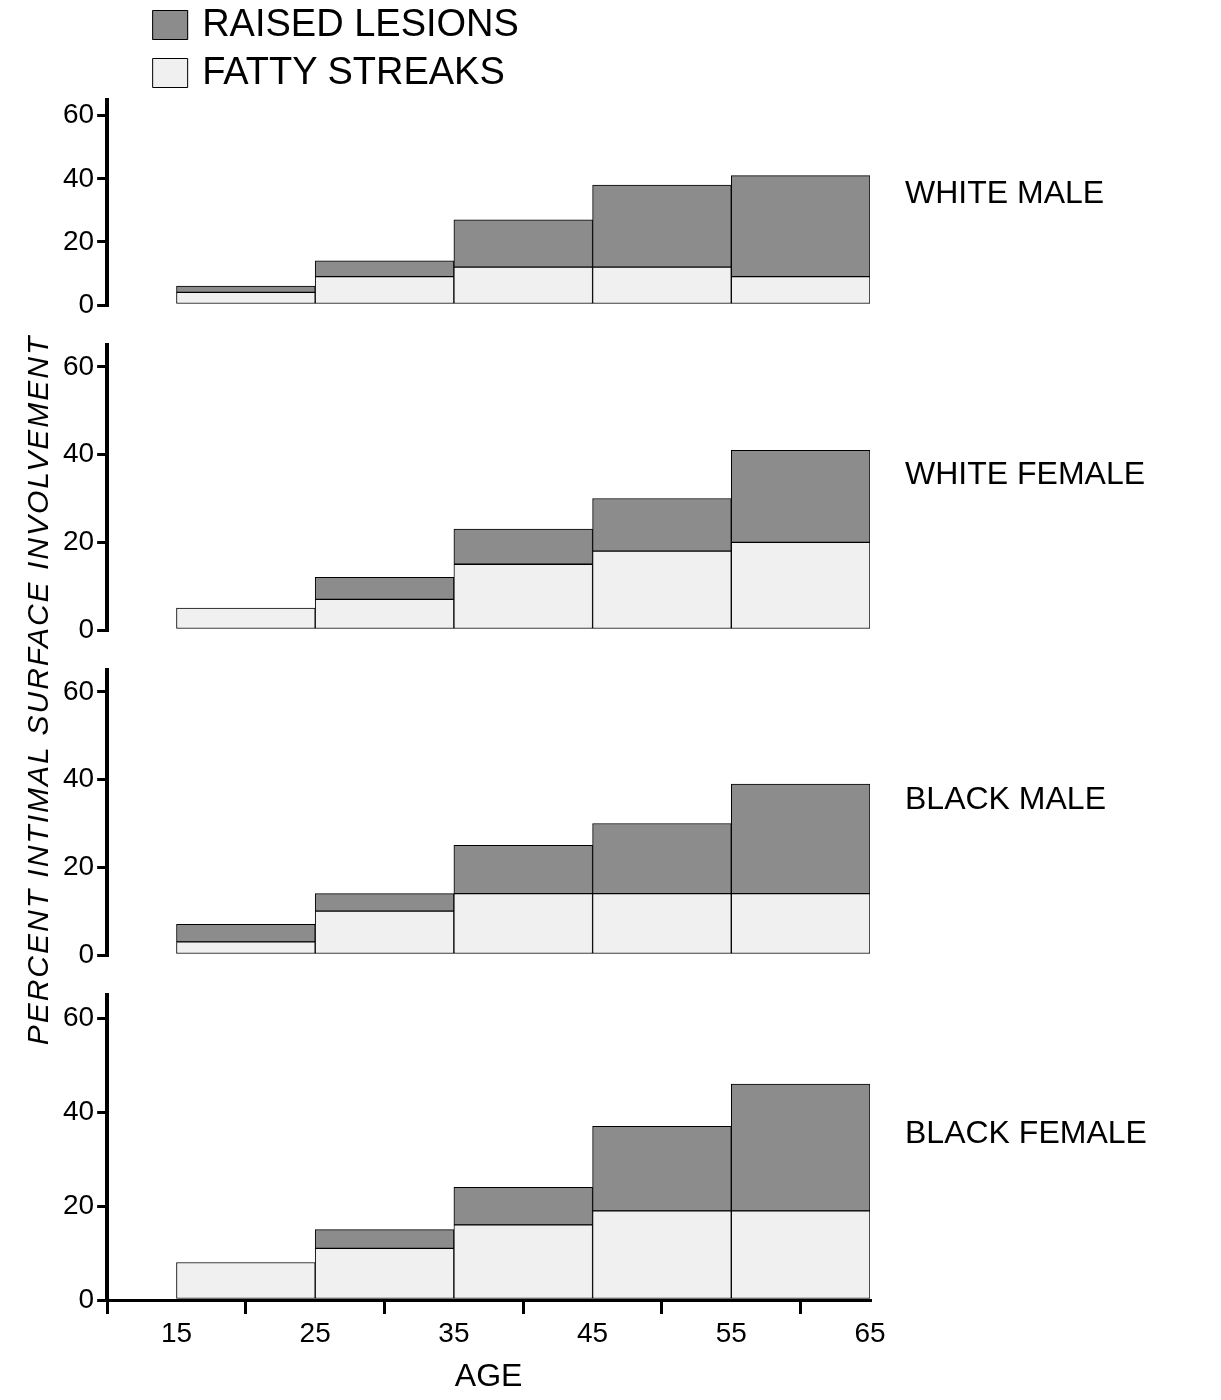 The width and height of the screenshot is (1221, 1400). I want to click on x-tick-label: 35, so click(454, 1332).